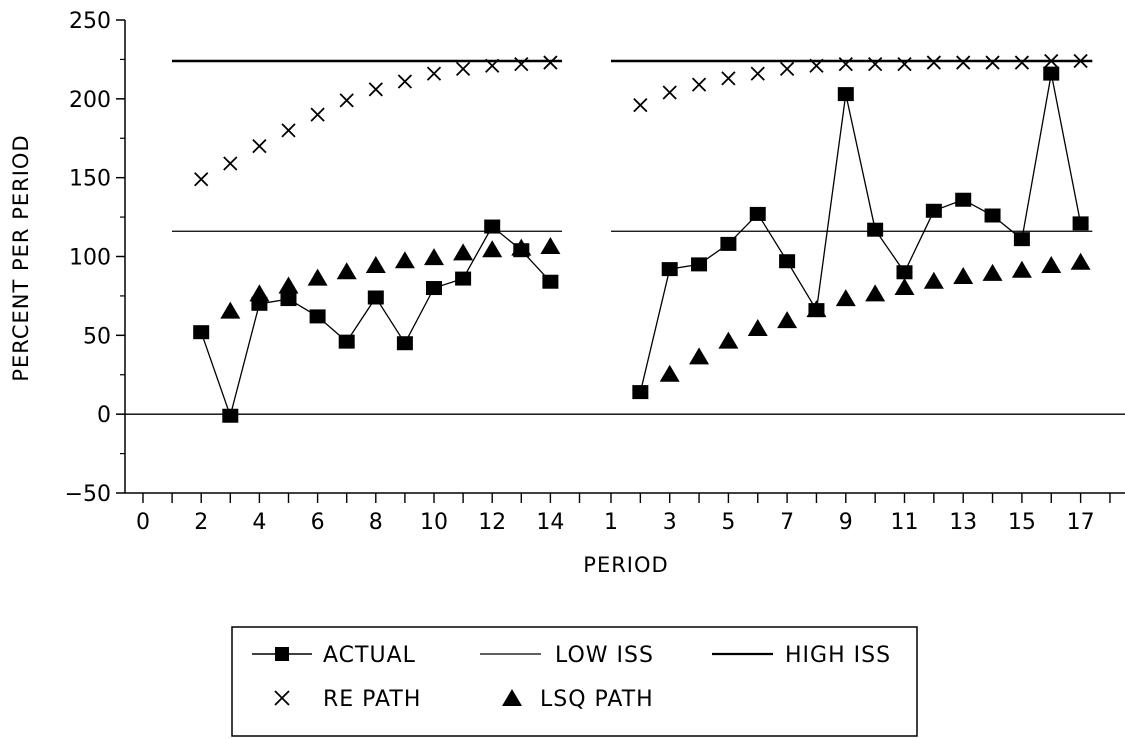  What do you see at coordinates (846, 522) in the screenshot?
I see `x-tick-label: 9` at bounding box center [846, 522].